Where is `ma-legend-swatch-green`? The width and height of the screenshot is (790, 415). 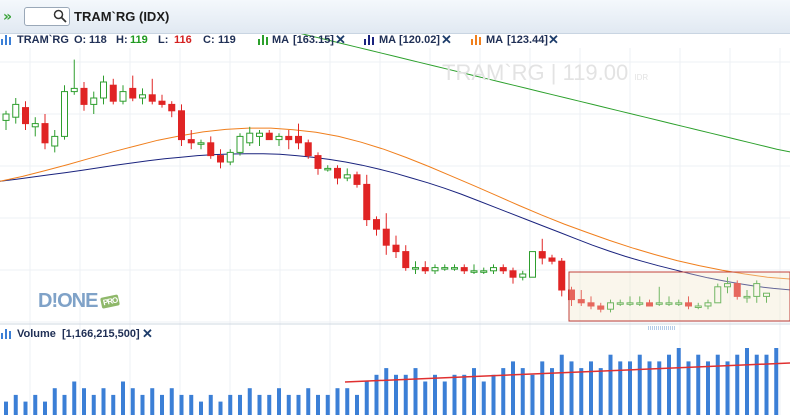
ma-legend-swatch-green is located at coordinates (263, 40).